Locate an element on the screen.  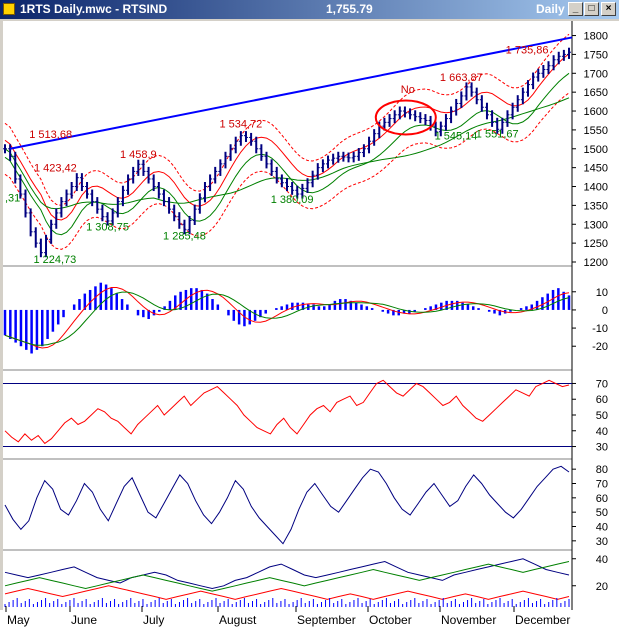
price-annotation: 1 545,14 is located at coordinates (456, 137).